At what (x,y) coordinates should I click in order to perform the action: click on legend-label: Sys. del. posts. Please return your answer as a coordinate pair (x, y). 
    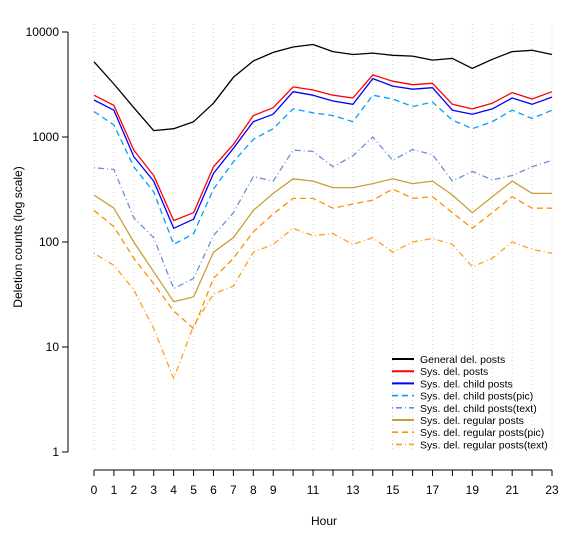
    Looking at the image, I should click on (454, 372).